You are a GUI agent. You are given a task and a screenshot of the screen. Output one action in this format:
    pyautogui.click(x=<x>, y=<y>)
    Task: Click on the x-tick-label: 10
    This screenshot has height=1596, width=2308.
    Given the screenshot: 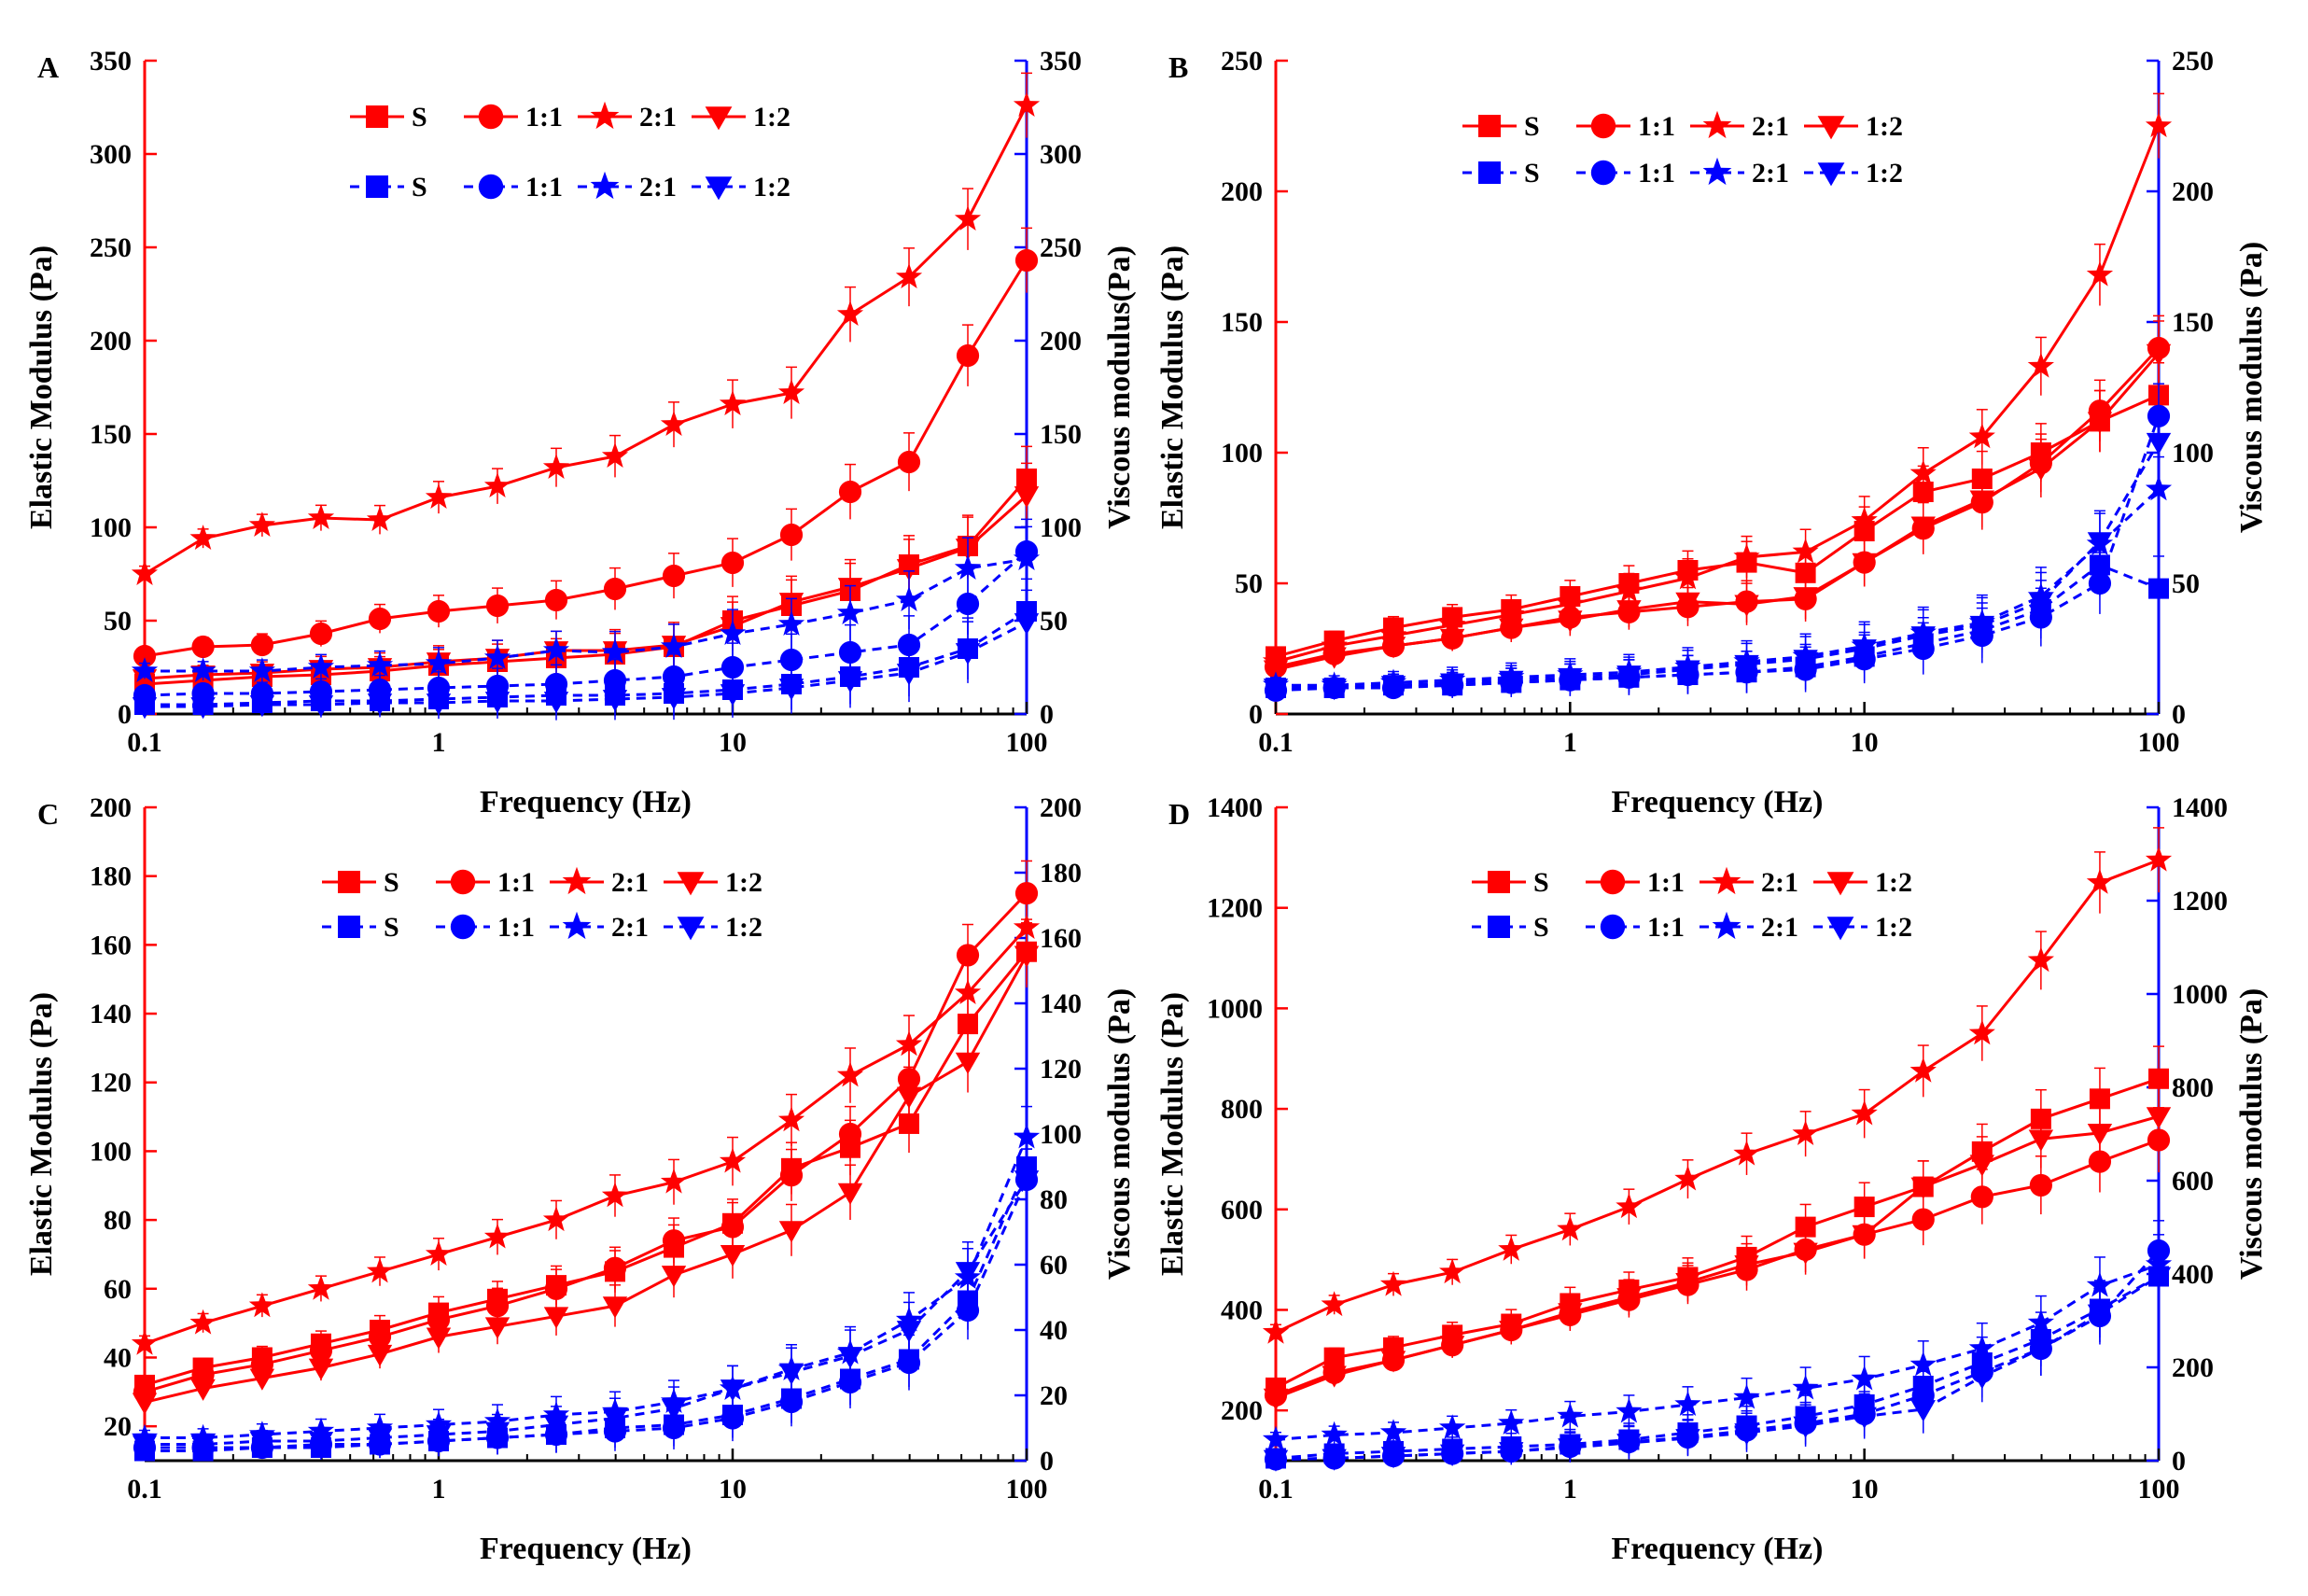 What is the action you would take?
    pyautogui.click(x=1865, y=742)
    